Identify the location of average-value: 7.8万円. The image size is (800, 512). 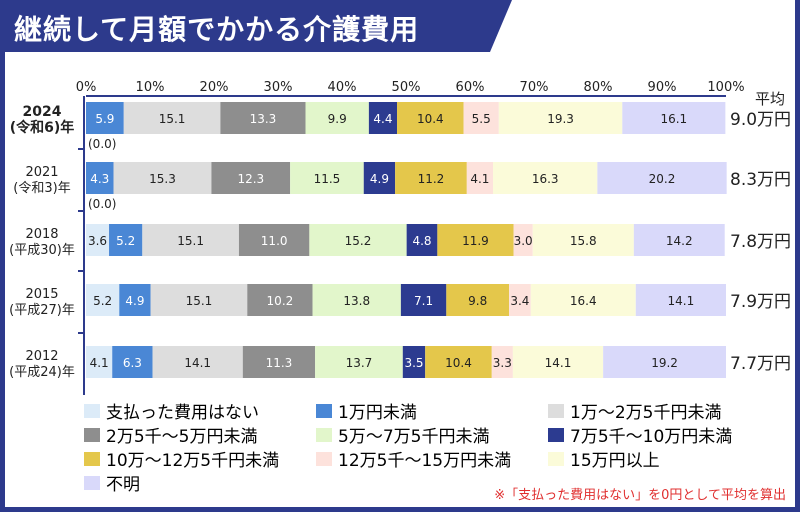
(760, 242).